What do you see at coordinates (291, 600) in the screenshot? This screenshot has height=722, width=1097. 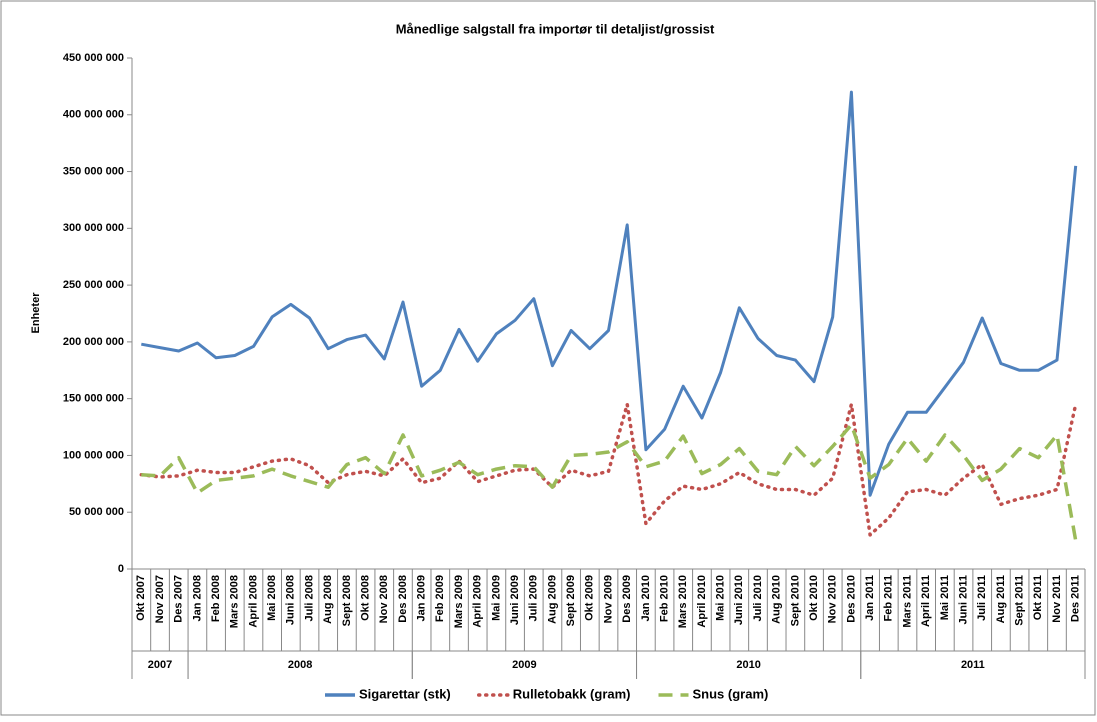 I see `x-tick-label: Juni 2008` at bounding box center [291, 600].